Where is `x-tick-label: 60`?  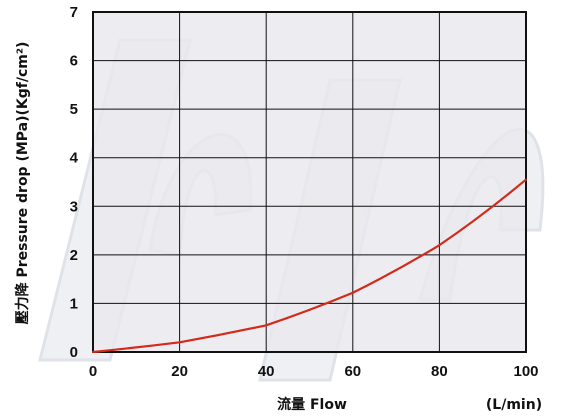 x-tick-label: 60 is located at coordinates (352, 371).